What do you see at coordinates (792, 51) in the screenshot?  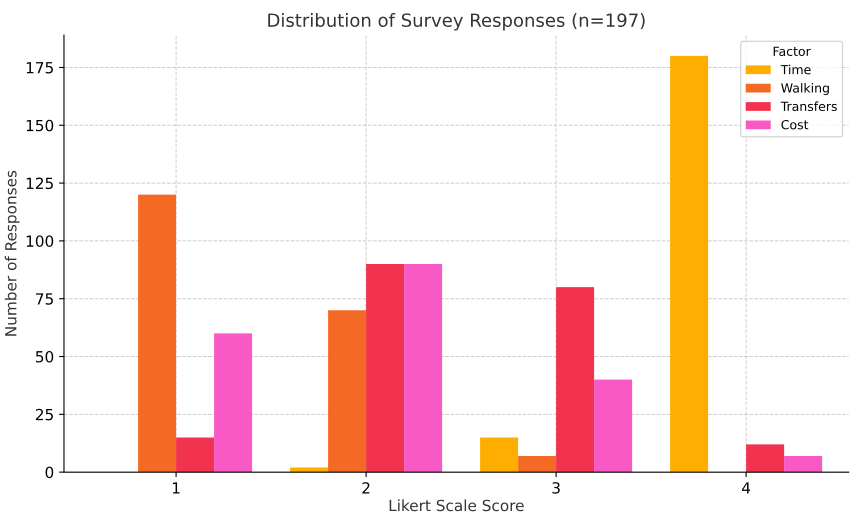 I see `legend-title: Factor` at bounding box center [792, 51].